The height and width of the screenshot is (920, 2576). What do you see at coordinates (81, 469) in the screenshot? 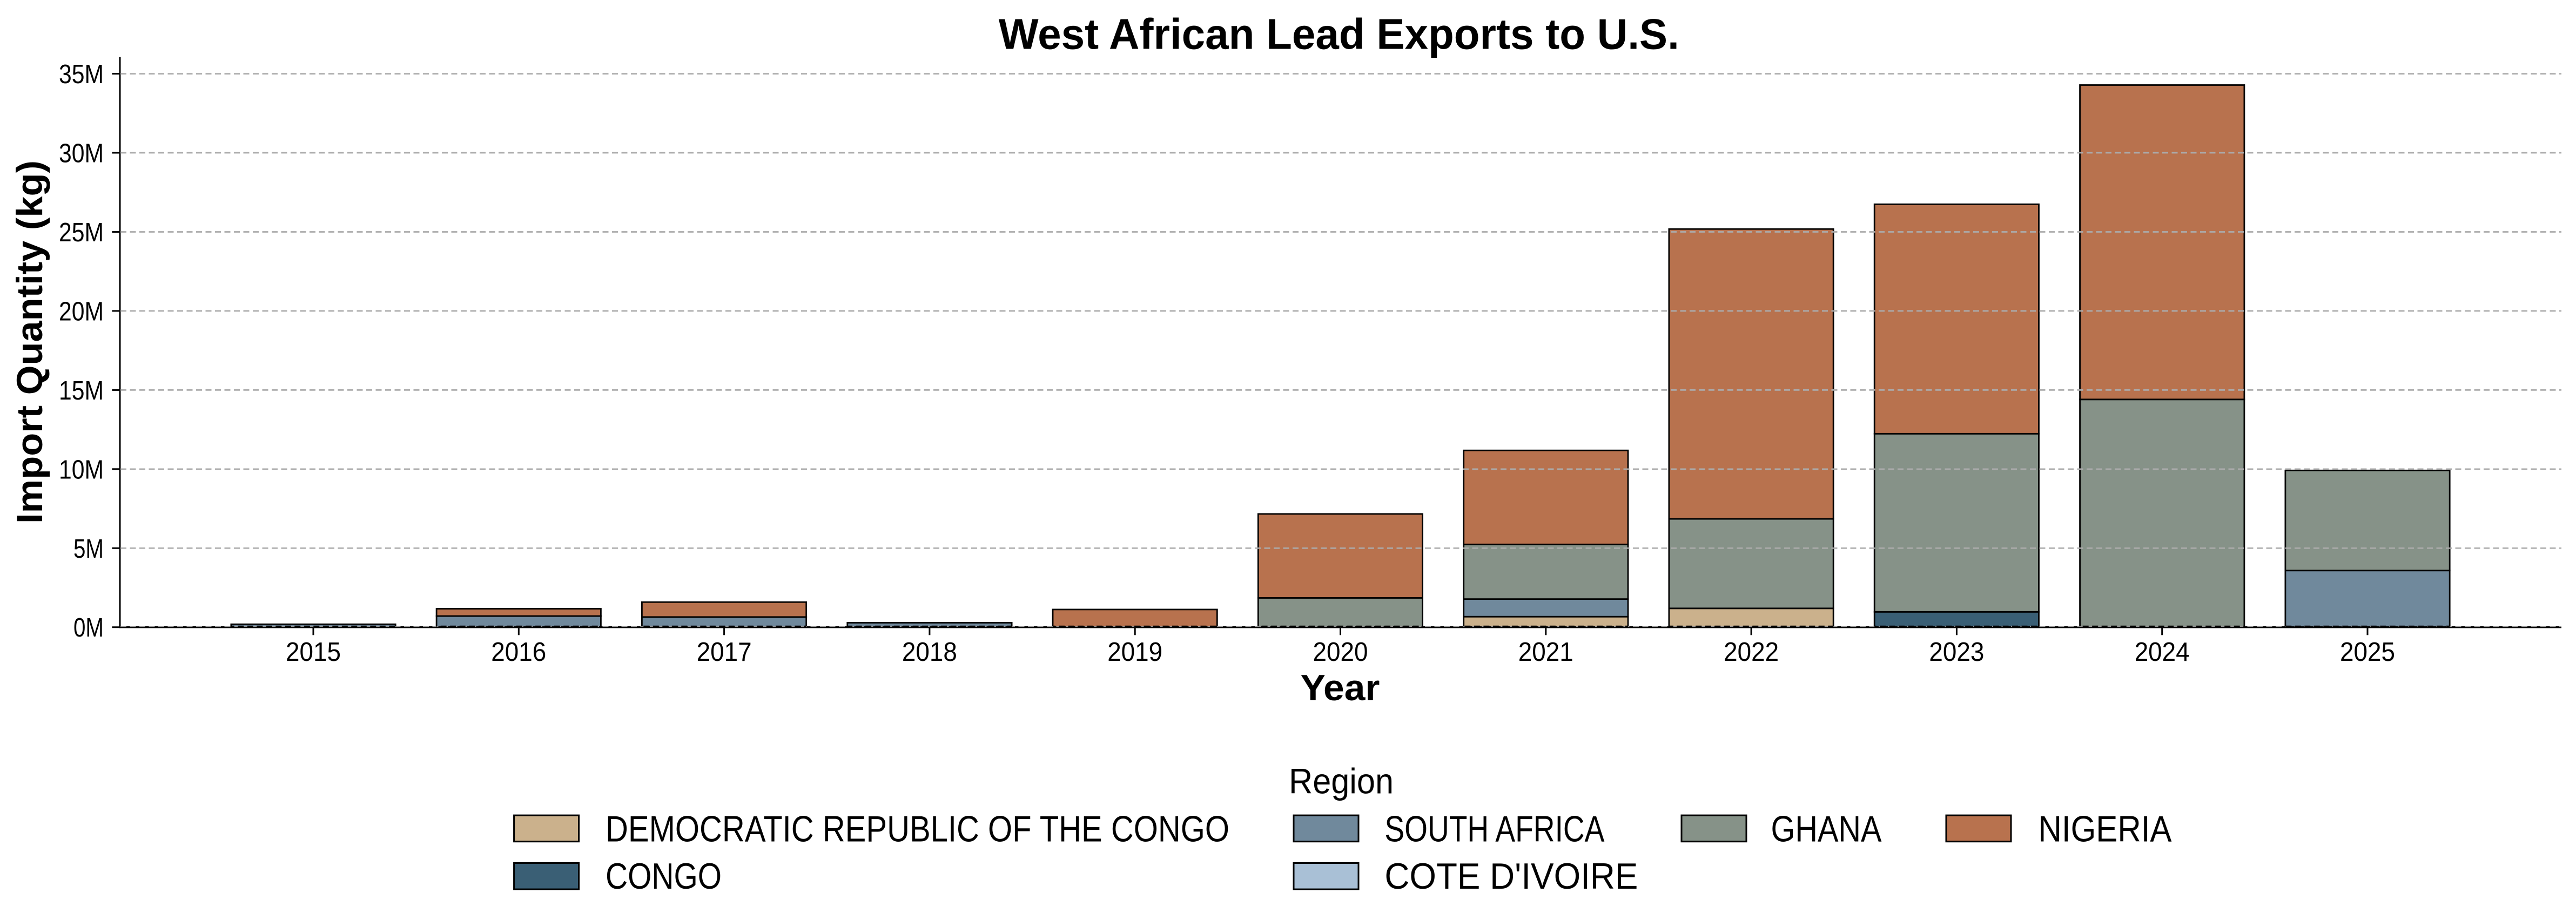
I see `svg-text: 10M` at bounding box center [81, 469].